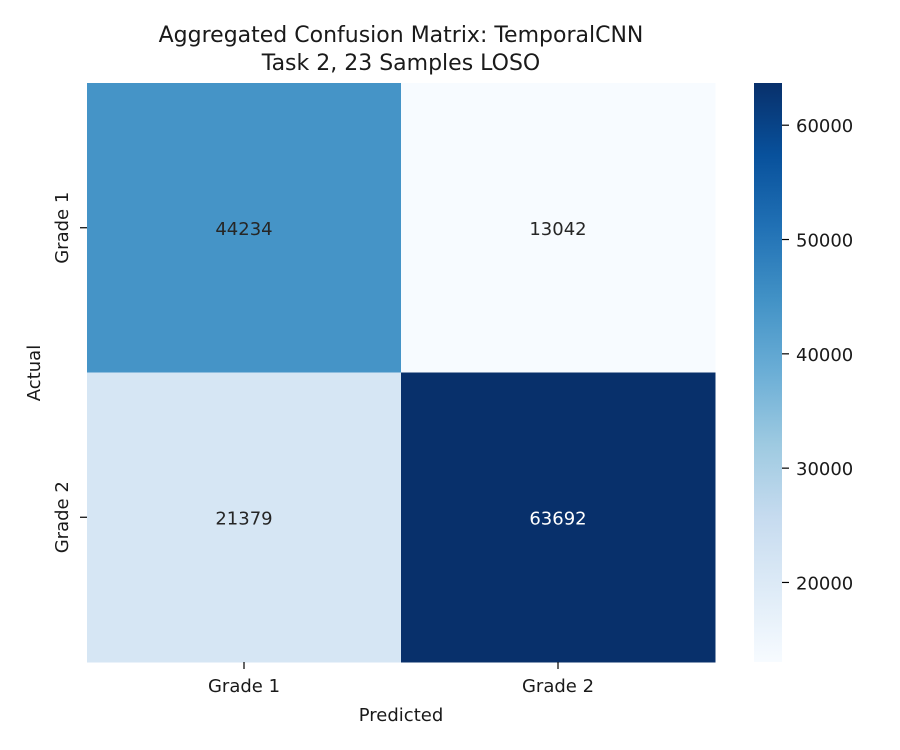 The width and height of the screenshot is (900, 750). Describe the element at coordinates (69, 372) in the screenshot. I see `y-axis-ticks: Grade 1 Grade 2` at that location.